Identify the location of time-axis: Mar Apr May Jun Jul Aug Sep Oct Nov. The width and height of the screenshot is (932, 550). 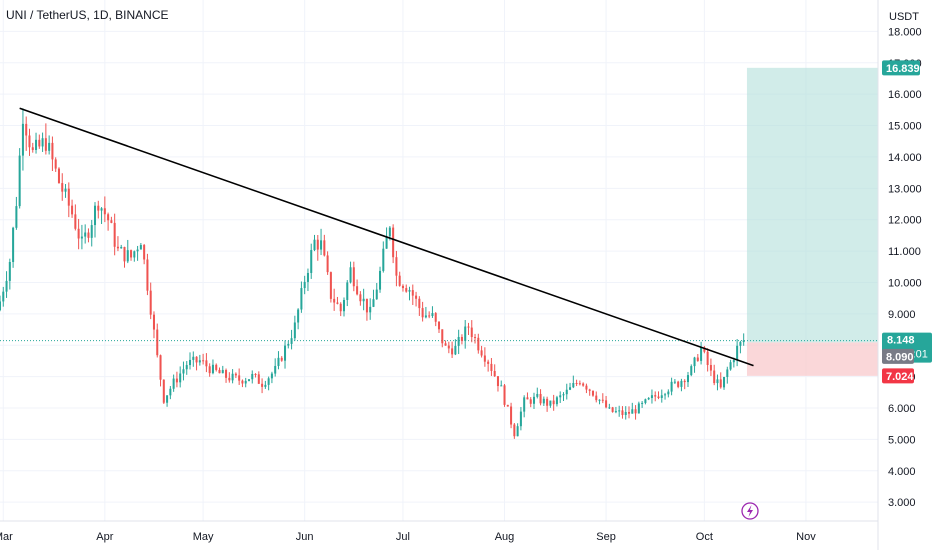
(408, 537).